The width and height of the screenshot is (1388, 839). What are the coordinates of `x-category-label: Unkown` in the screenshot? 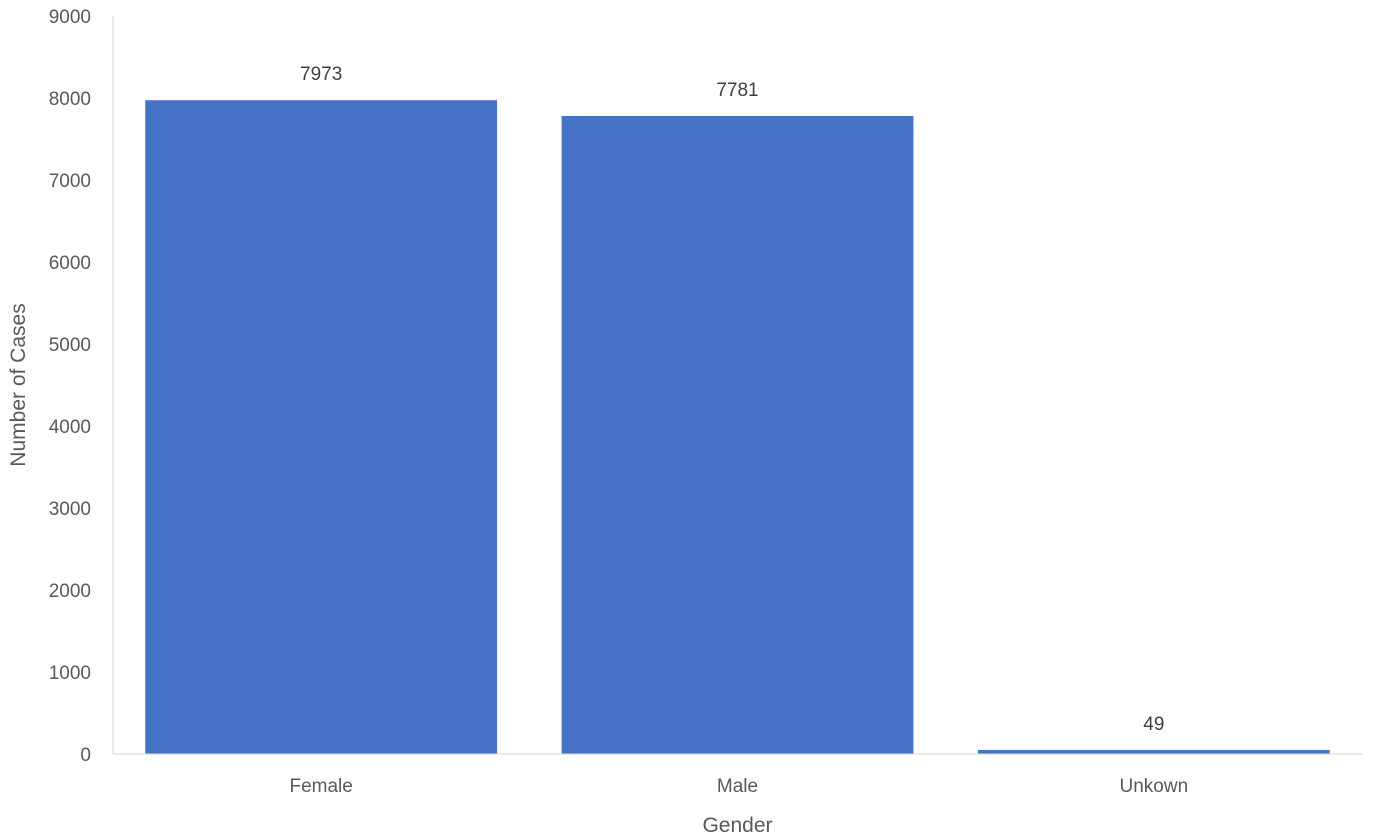 It's located at (1154, 786).